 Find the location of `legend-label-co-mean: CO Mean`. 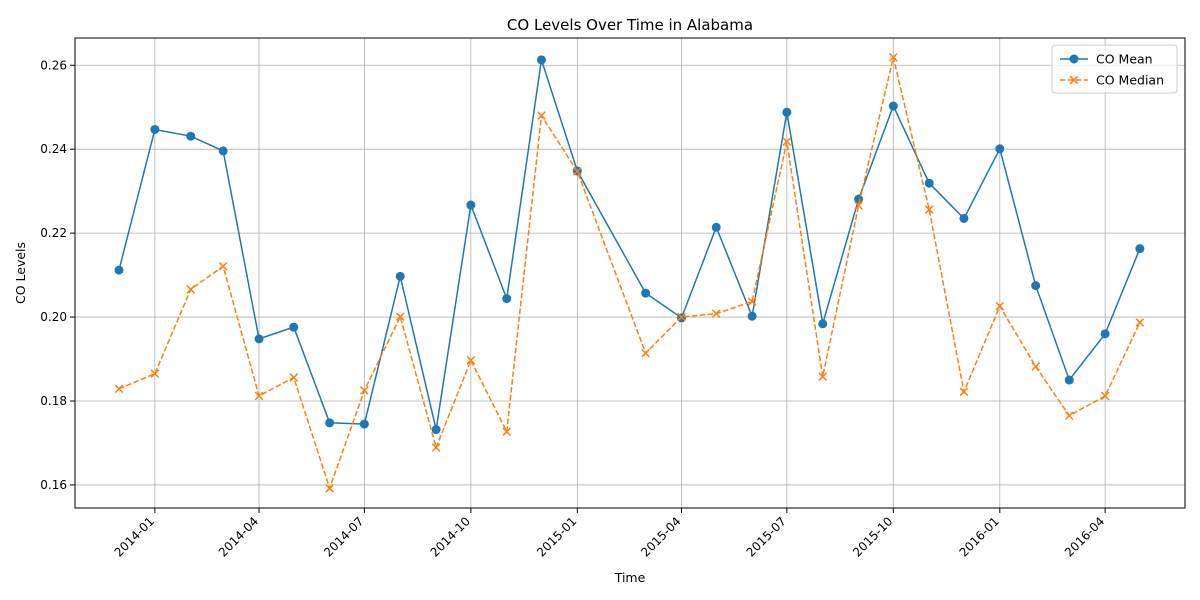

legend-label-co-mean: CO Mean is located at coordinates (1124, 59).